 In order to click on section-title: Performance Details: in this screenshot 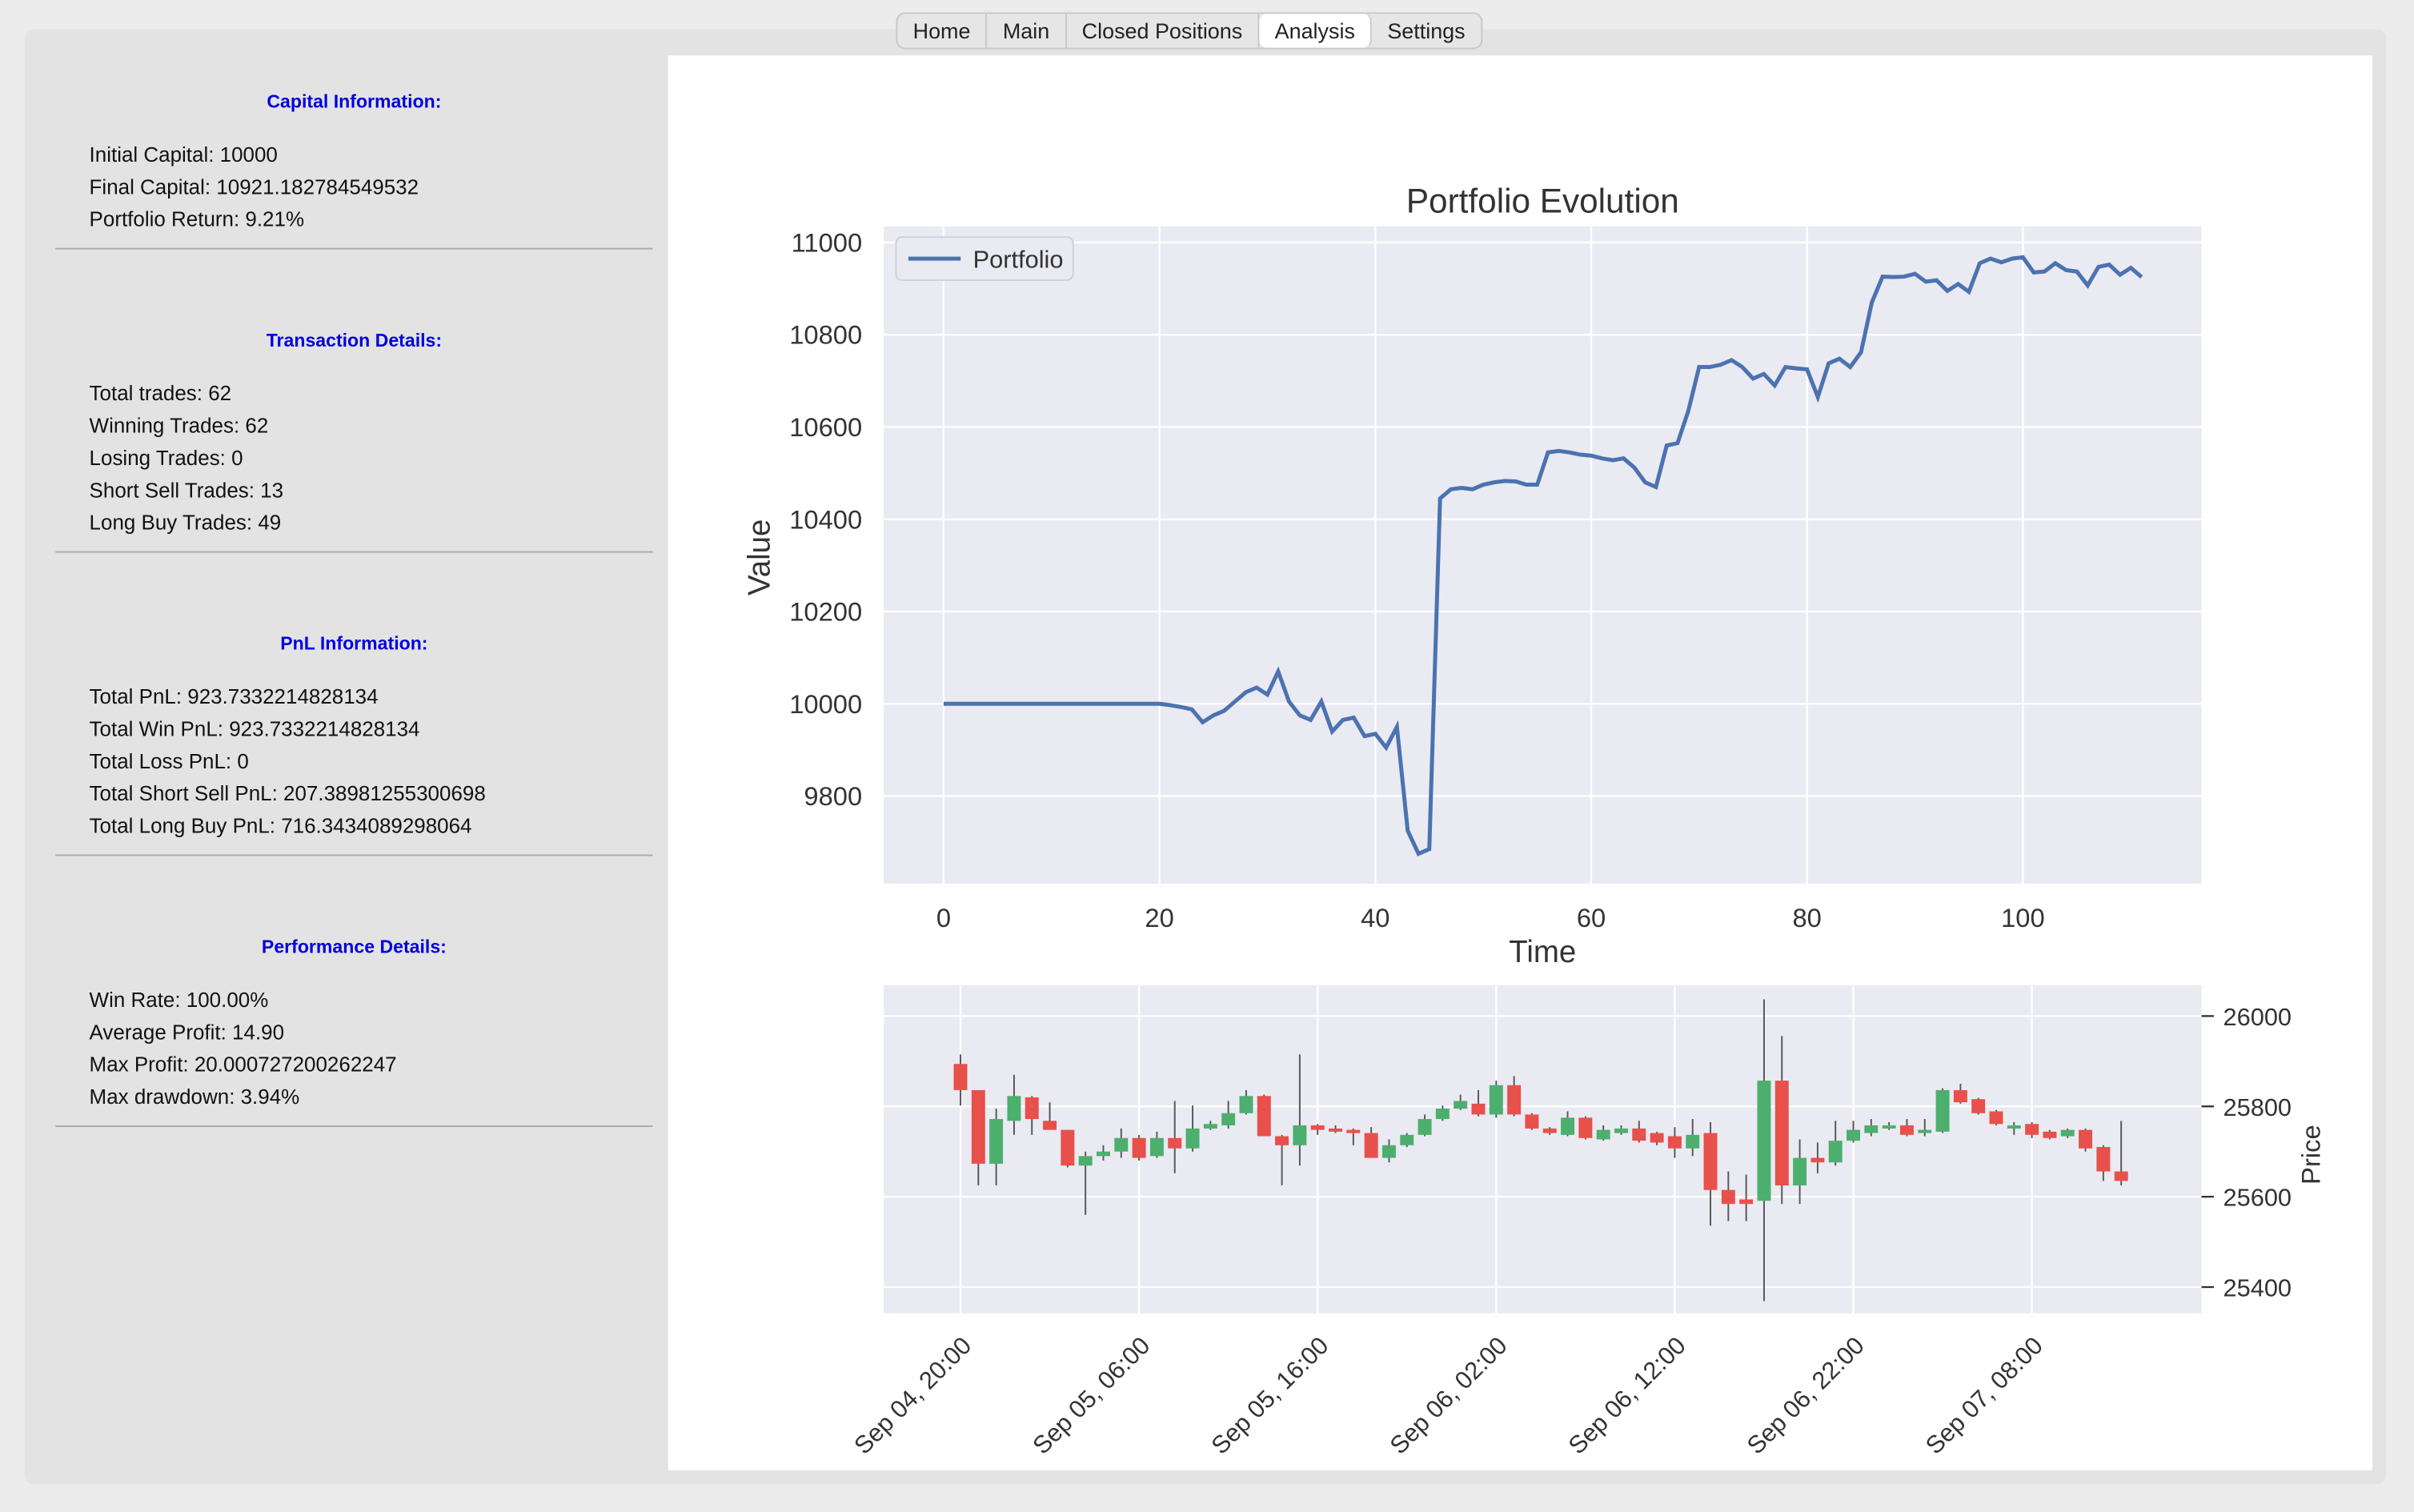, I will do `click(354, 947)`.